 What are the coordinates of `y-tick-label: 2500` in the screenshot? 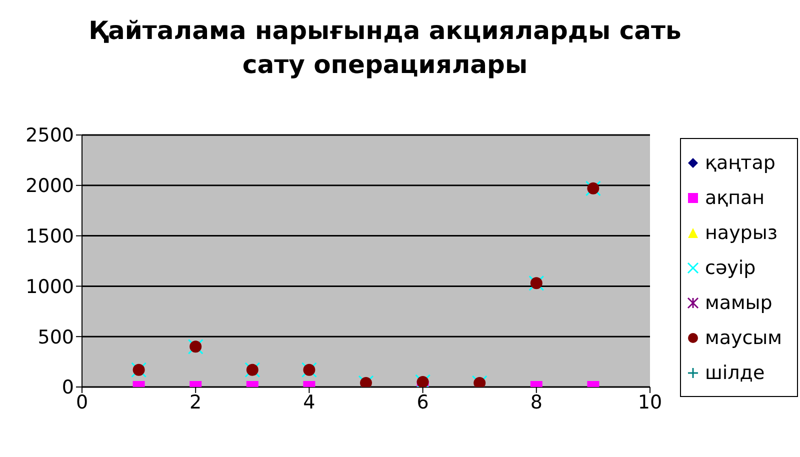 It's located at (50, 135).